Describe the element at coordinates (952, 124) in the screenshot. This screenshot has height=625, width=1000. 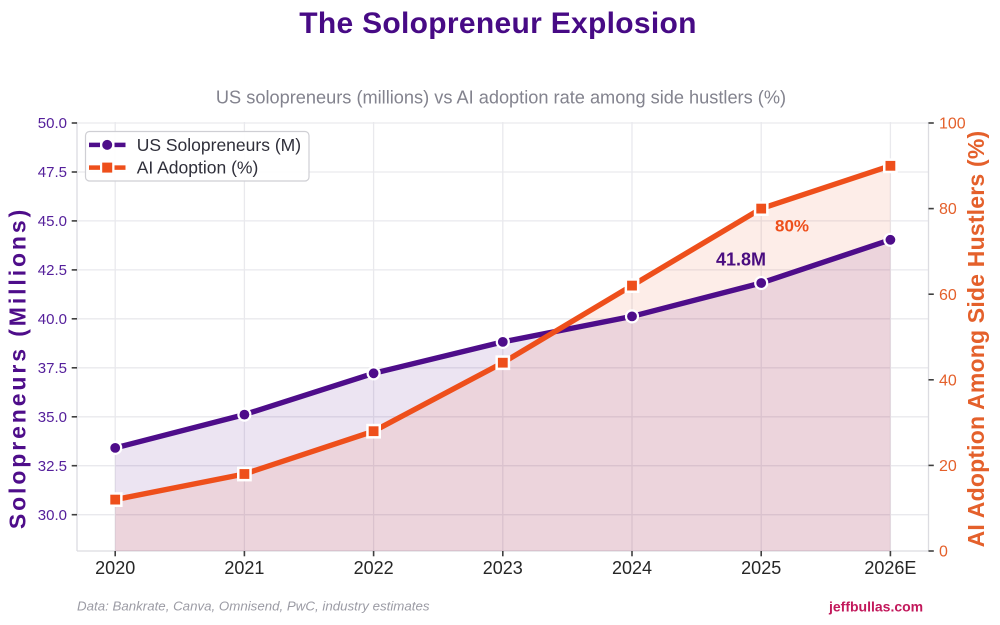
I see `svg-text: 100` at that location.